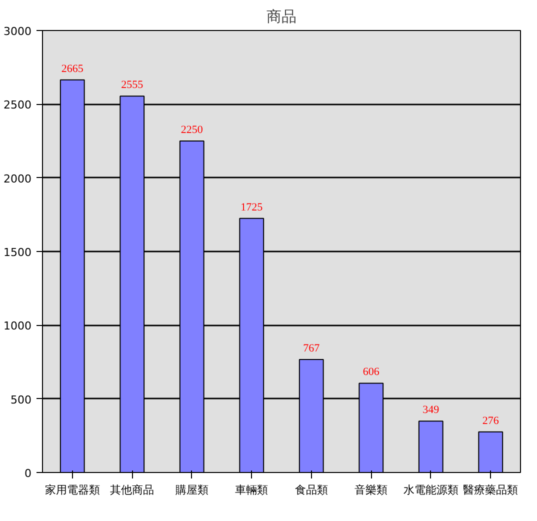  I want to click on data-label: 276, so click(491, 420).